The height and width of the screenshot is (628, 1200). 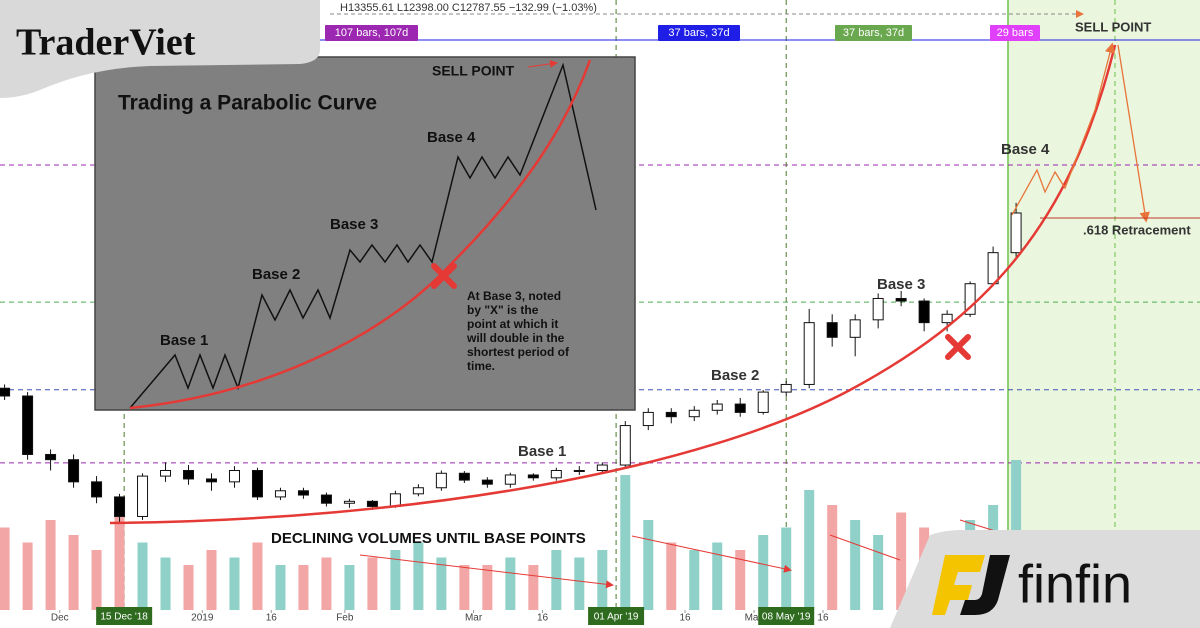 What do you see at coordinates (1137, 229) in the screenshot?
I see `annotation: .618 Retracement` at bounding box center [1137, 229].